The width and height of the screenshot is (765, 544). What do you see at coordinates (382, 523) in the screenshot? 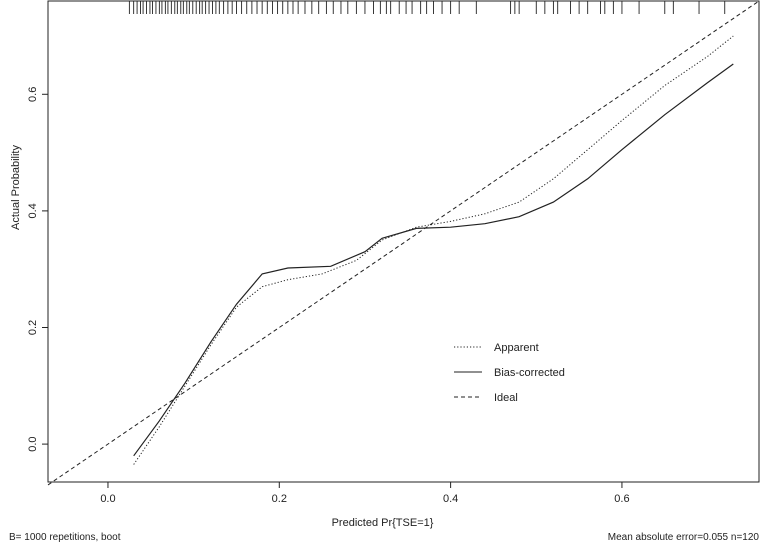
I see `x-axis-label: Predicted Pr{TSE=1}` at bounding box center [382, 523].